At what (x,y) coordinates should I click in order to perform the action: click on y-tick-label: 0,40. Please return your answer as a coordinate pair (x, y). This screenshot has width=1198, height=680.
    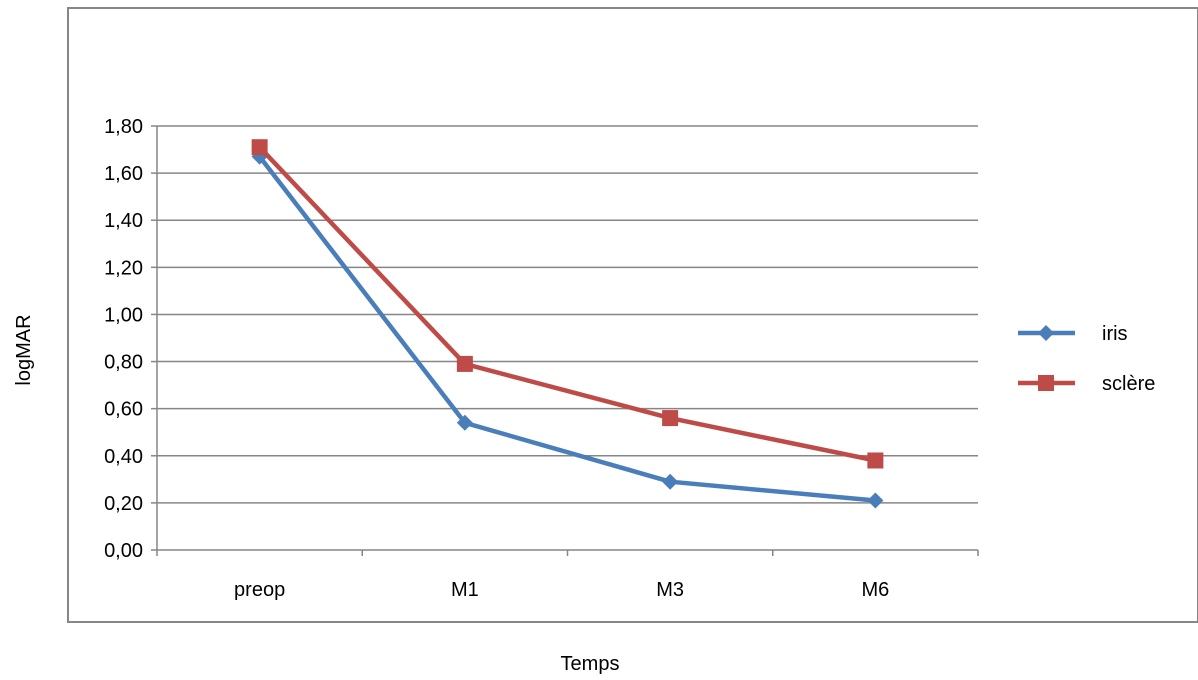
    Looking at the image, I should click on (123, 457).